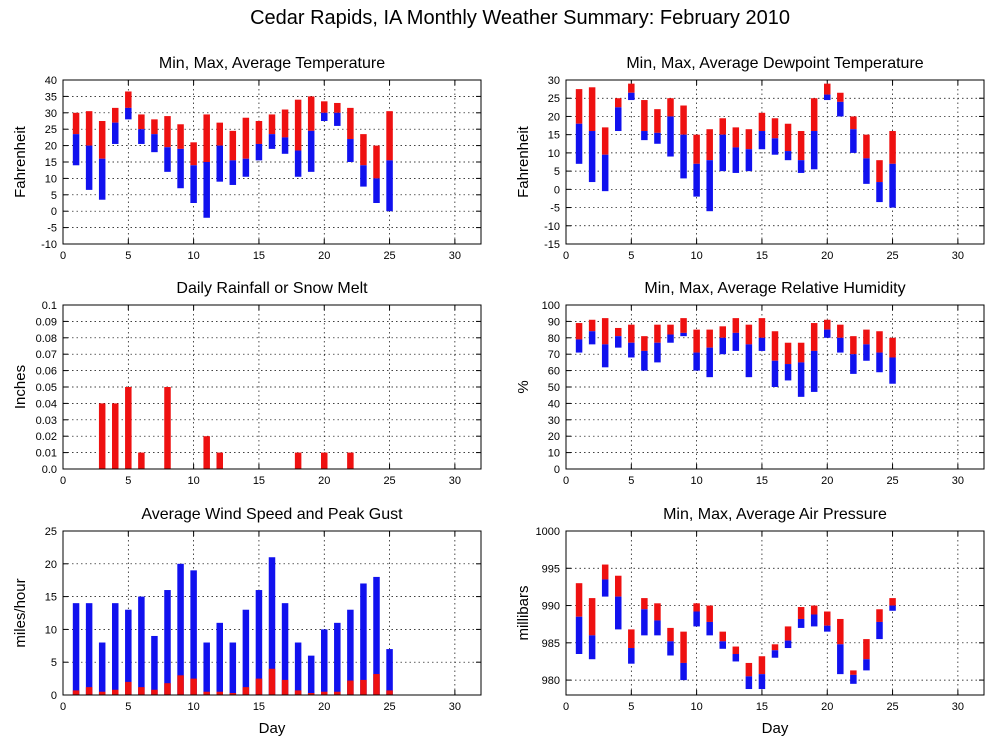  What do you see at coordinates (54, 212) in the screenshot?
I see `y-tick-label: 0` at bounding box center [54, 212].